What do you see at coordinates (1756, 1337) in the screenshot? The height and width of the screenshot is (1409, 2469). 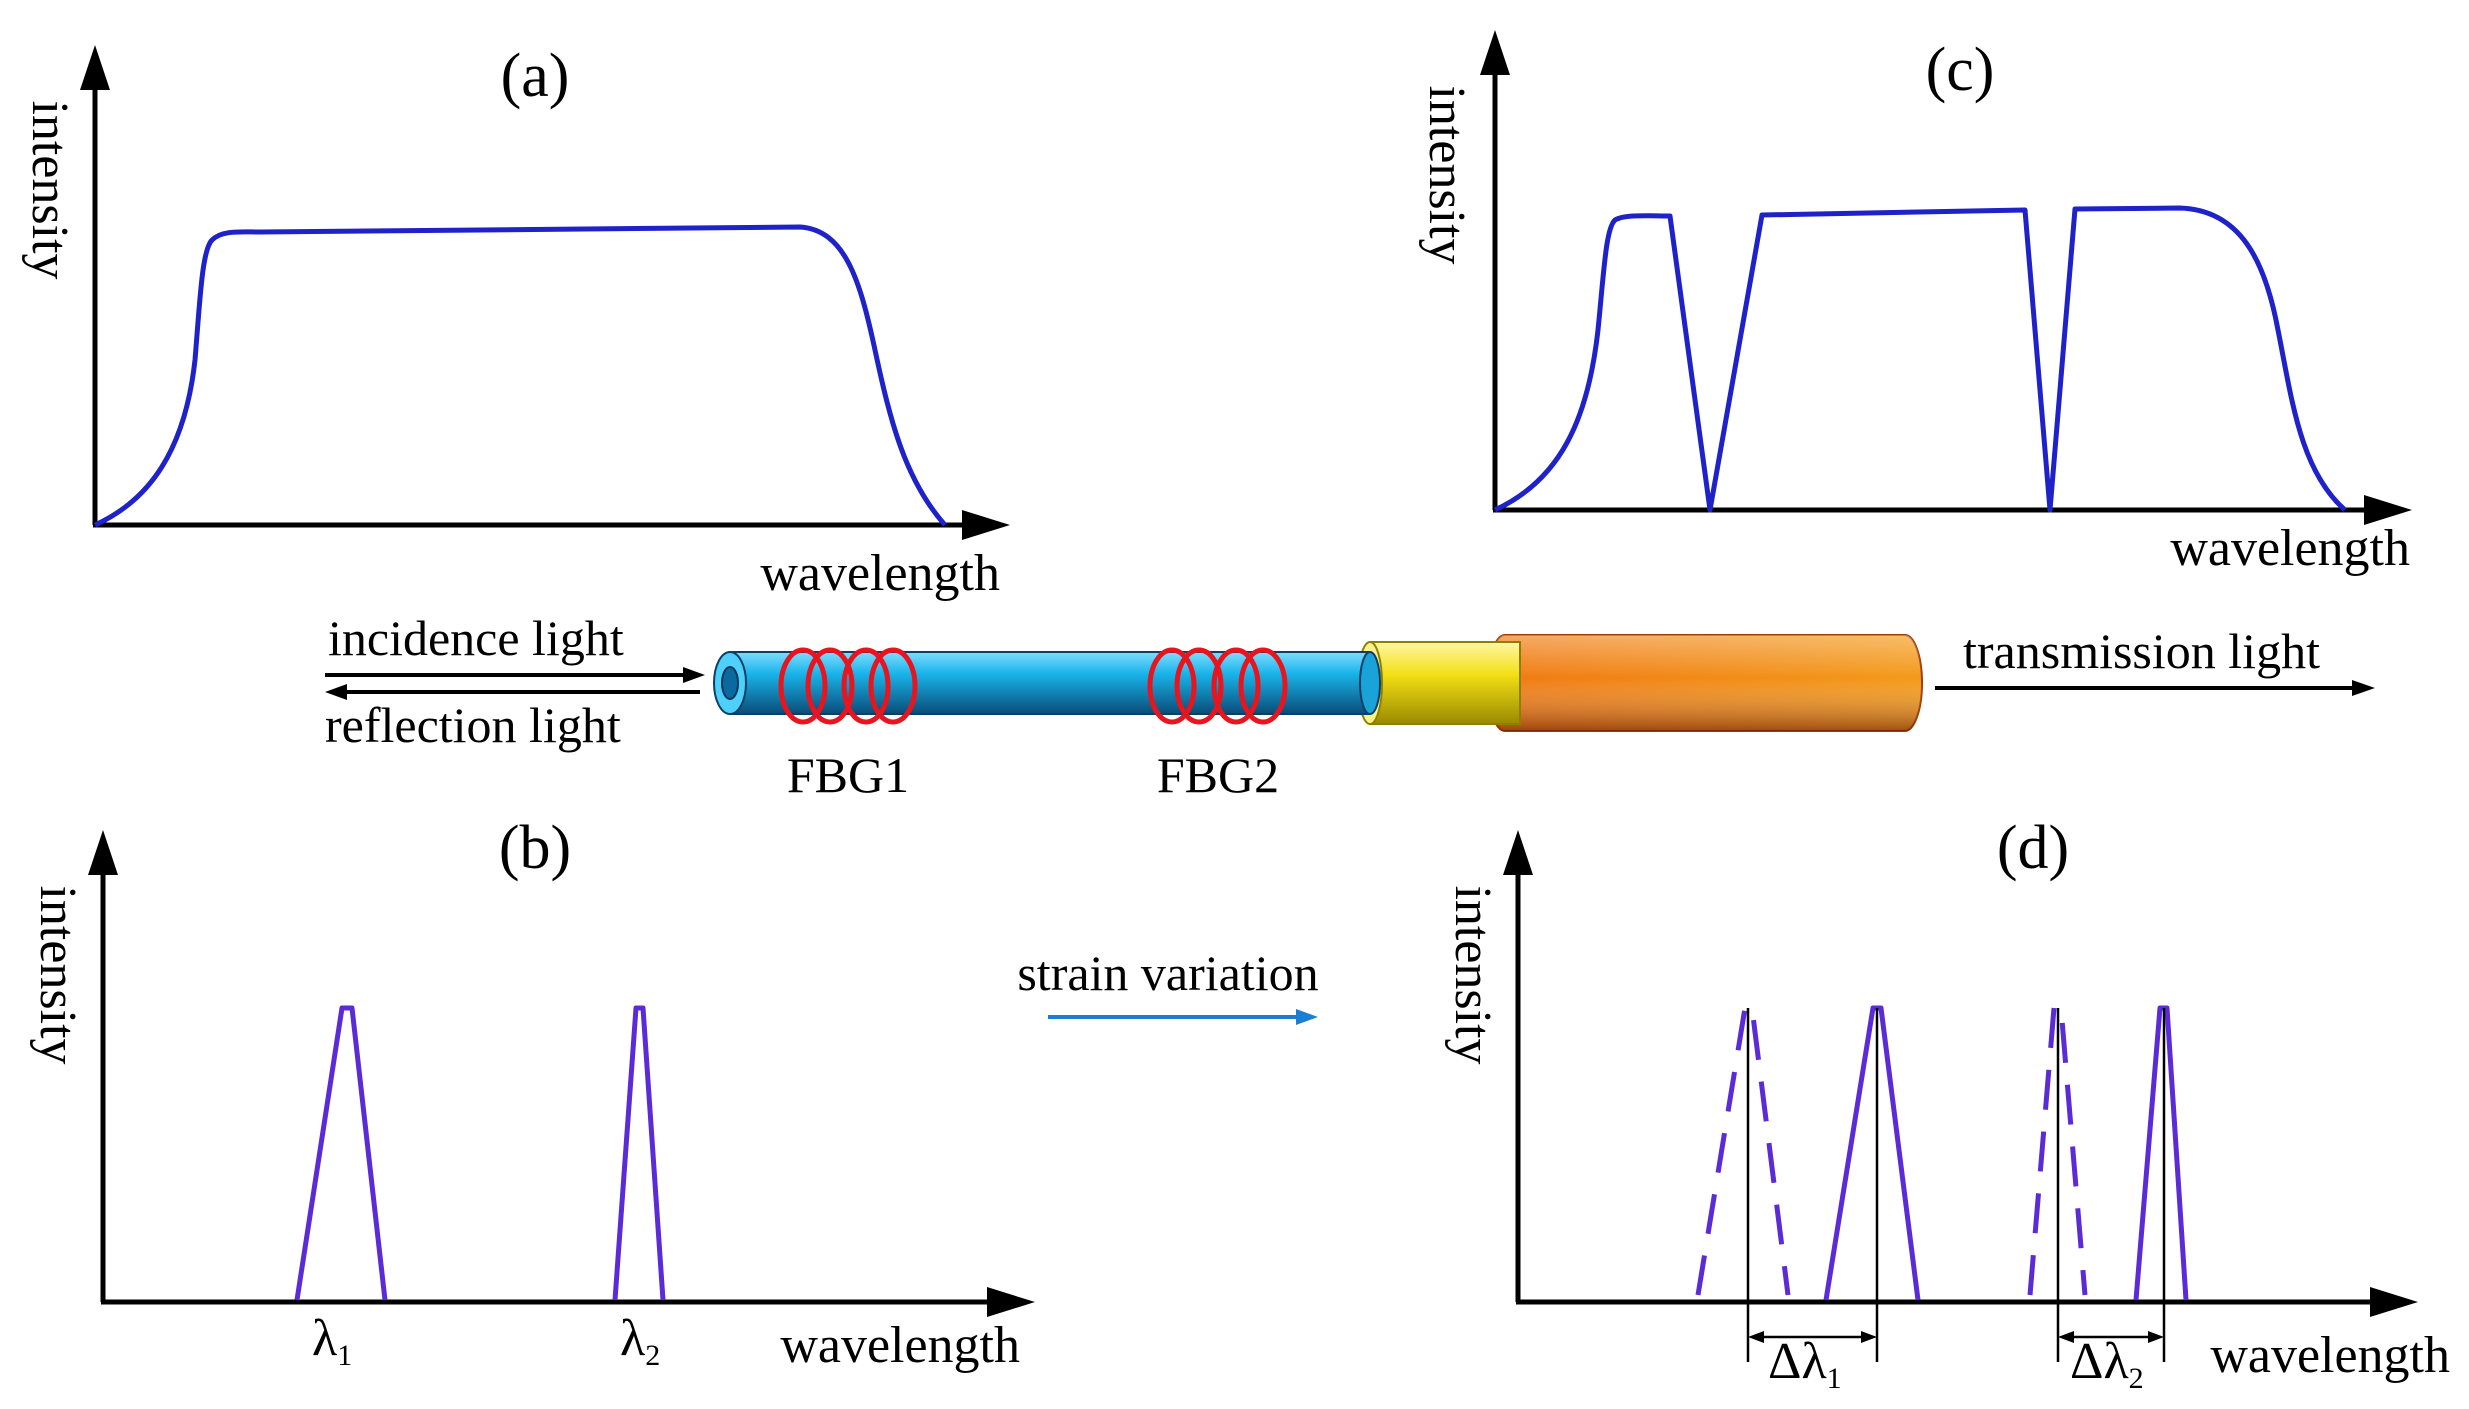 I see `delta1-arrowhead-left` at bounding box center [1756, 1337].